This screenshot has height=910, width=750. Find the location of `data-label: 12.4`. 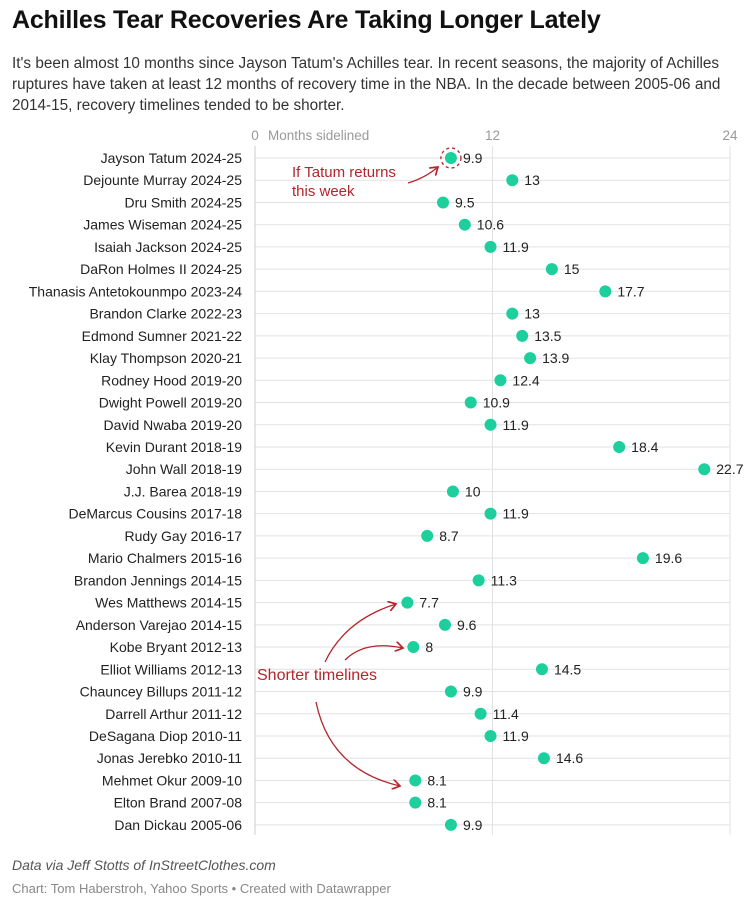

data-label: 12.4 is located at coordinates (525, 380).